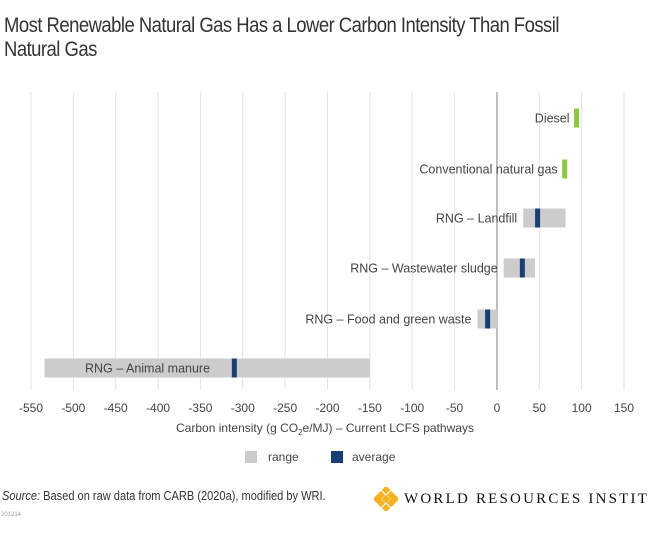 Image resolution: width=648 pixels, height=533 pixels. What do you see at coordinates (73, 408) in the screenshot?
I see `x-tick-label: -500` at bounding box center [73, 408].